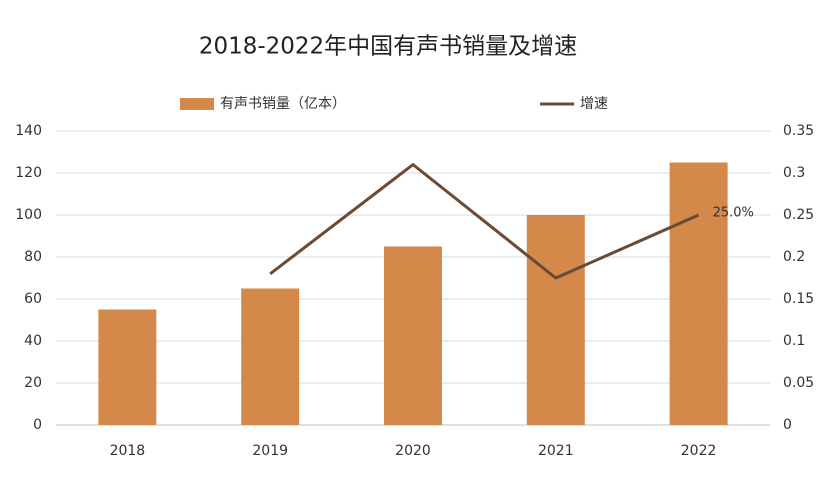 The height and width of the screenshot is (482, 831). What do you see at coordinates (33, 257) in the screenshot?
I see `y-tick-label: 80` at bounding box center [33, 257].